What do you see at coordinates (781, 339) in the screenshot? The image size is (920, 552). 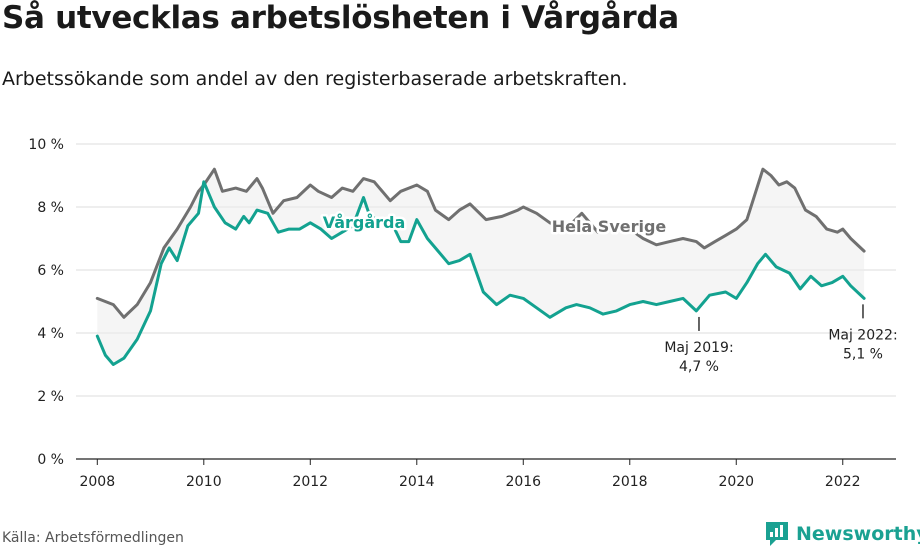 I see `annotations: Maj 2019: 4,7 % Maj 2022: 5,1 %` at bounding box center [781, 339].